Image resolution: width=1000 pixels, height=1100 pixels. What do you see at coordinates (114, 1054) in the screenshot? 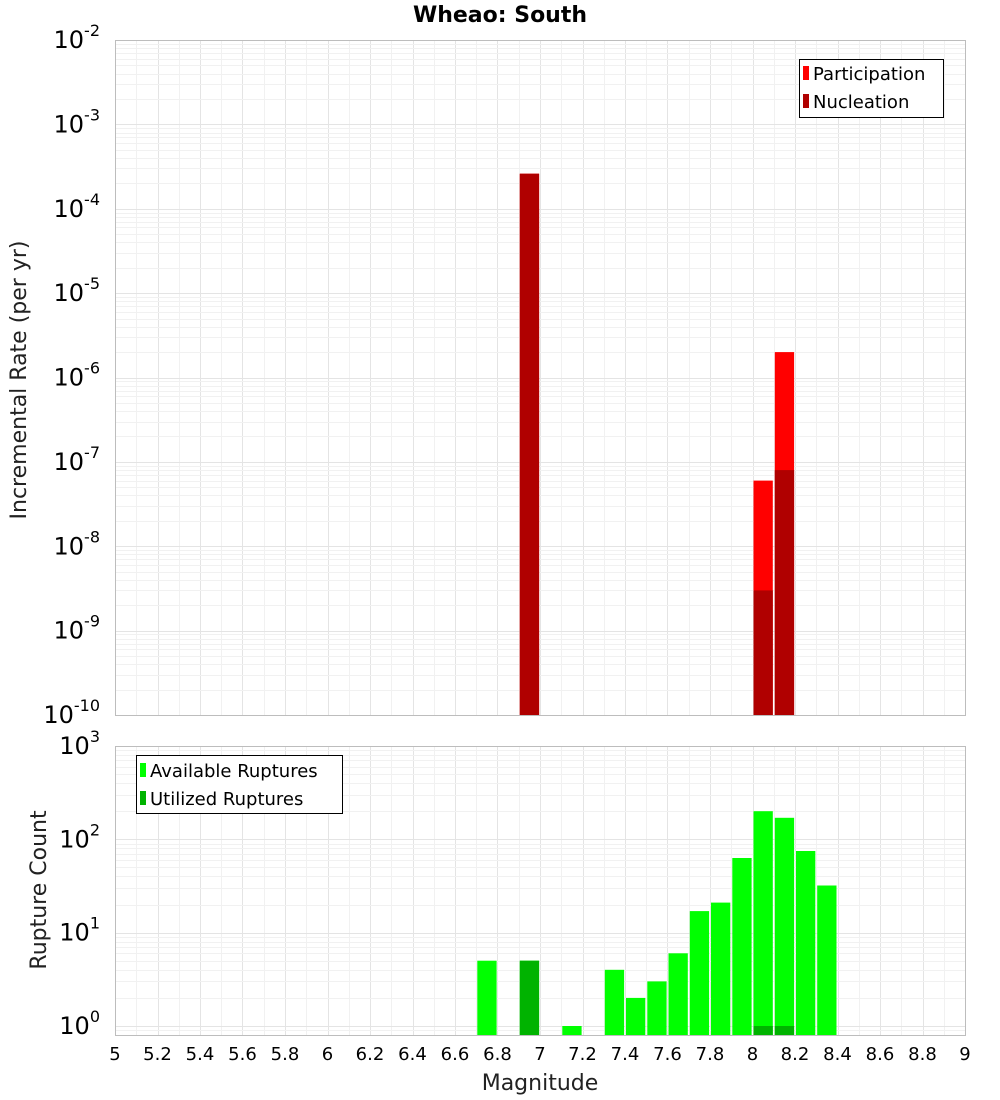
I see `x-tick-label: 5` at bounding box center [114, 1054].